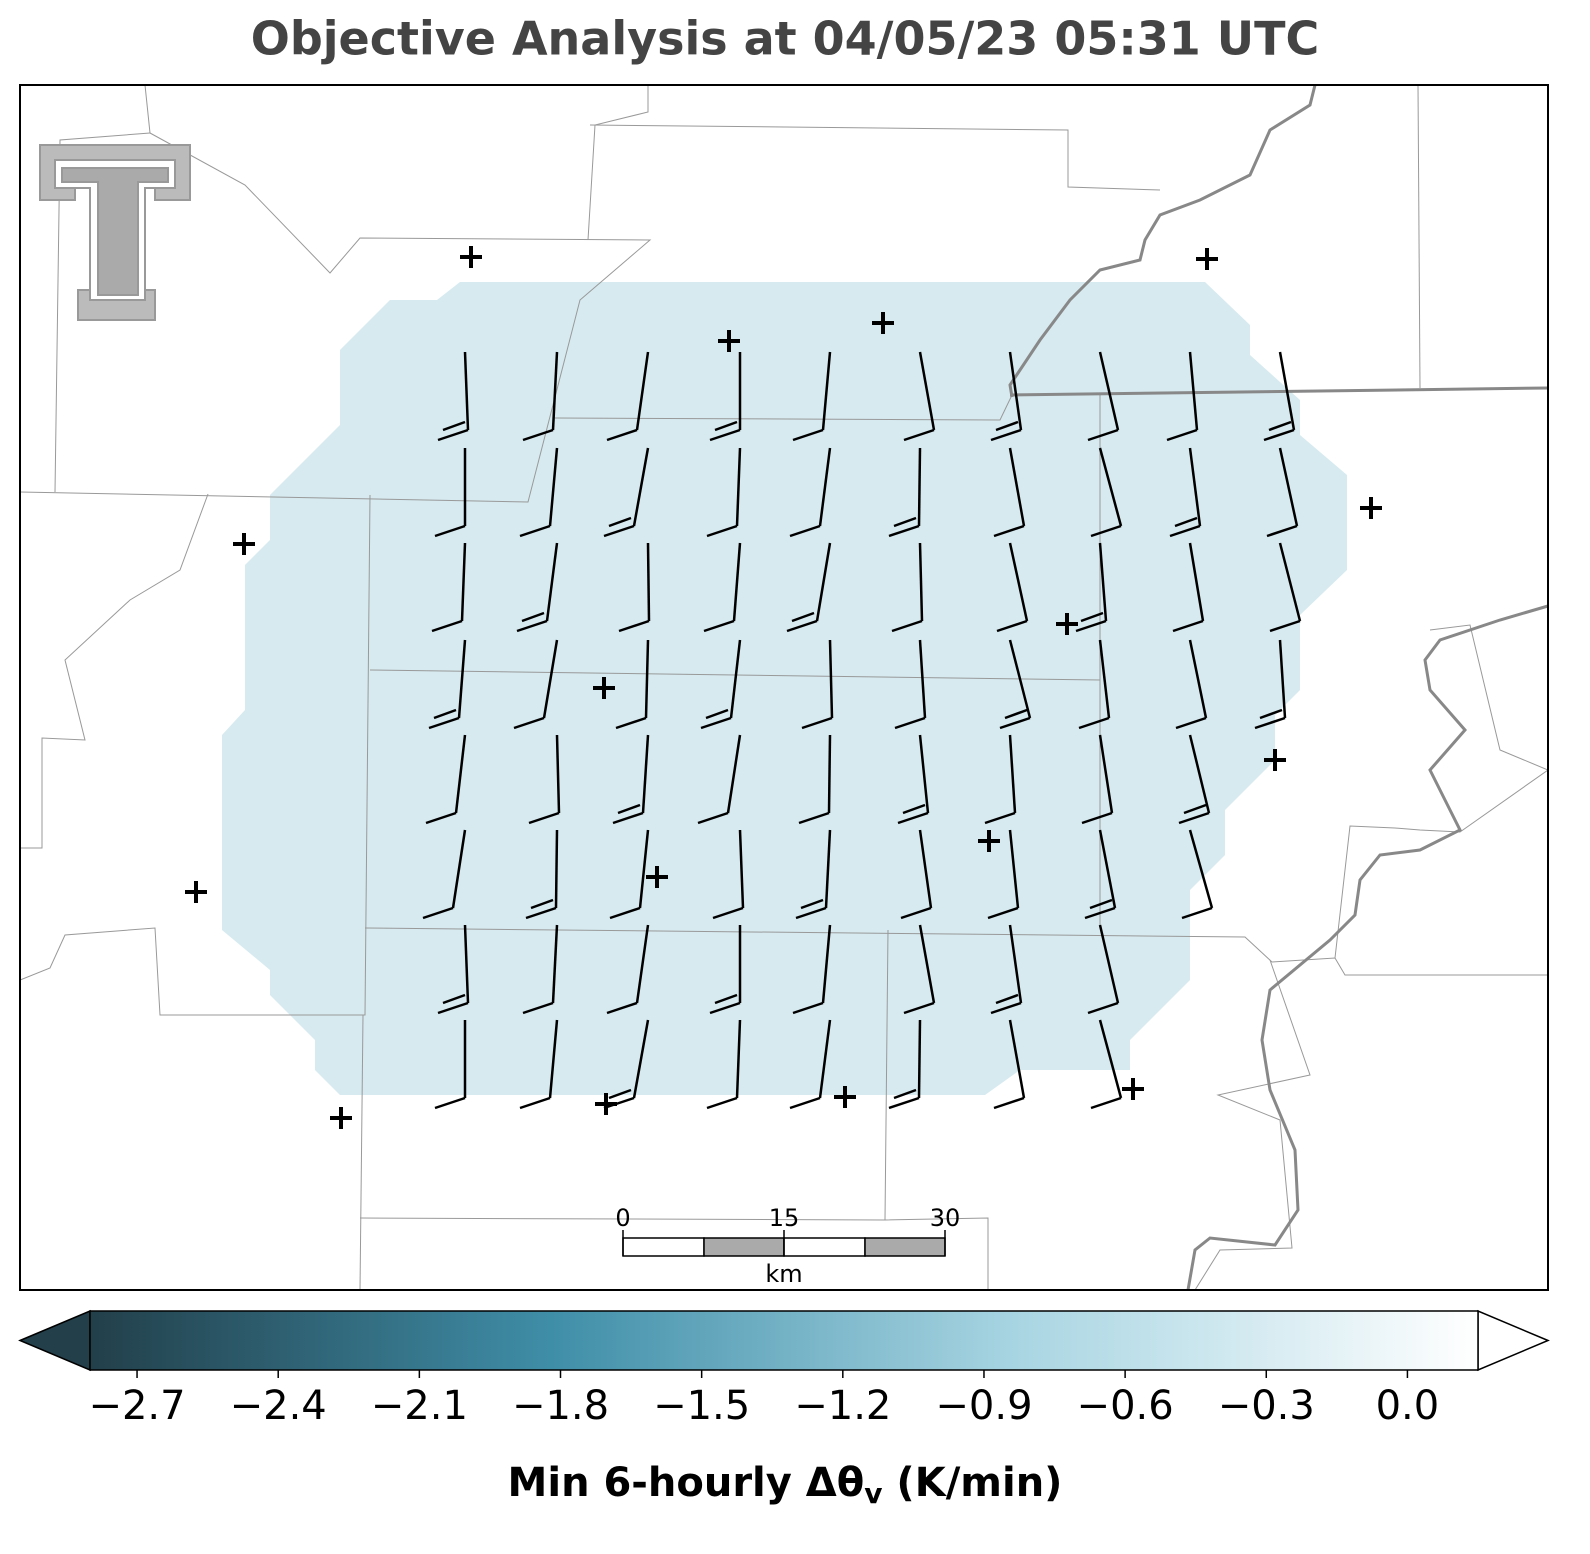 This screenshot has height=1554, width=1590. Describe the element at coordinates (686, 1483) in the screenshot. I see `label-text: Min 6-hourly Δθ` at that location.